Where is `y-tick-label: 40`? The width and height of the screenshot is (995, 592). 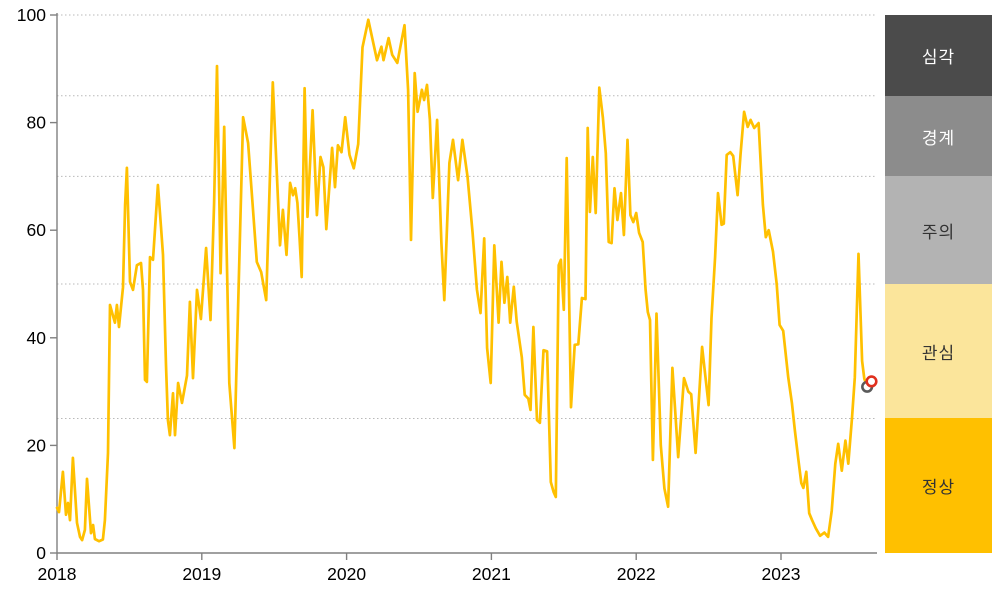 y-tick-label: 40 is located at coordinates (37, 338).